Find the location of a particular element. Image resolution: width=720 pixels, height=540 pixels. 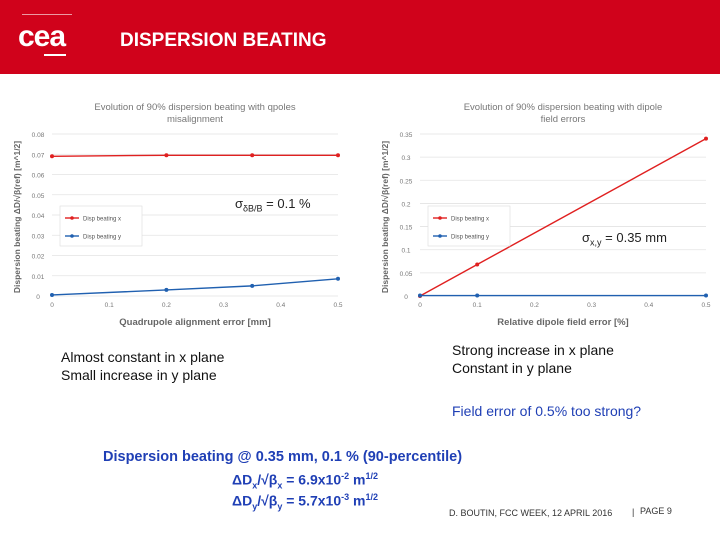

summary-dx: ΔDx/√βx = 6.9x10-2 m1/2 is located at coordinates (305, 481).